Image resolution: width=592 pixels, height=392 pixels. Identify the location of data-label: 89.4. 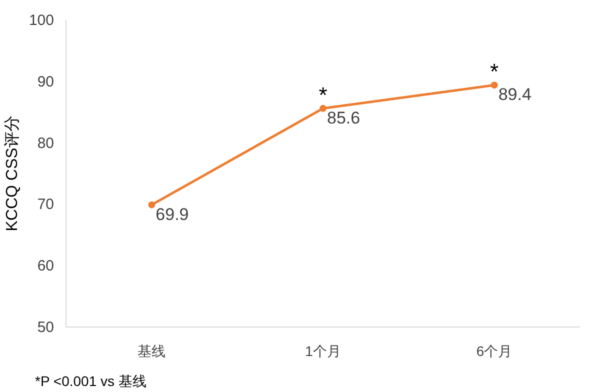
(515, 94).